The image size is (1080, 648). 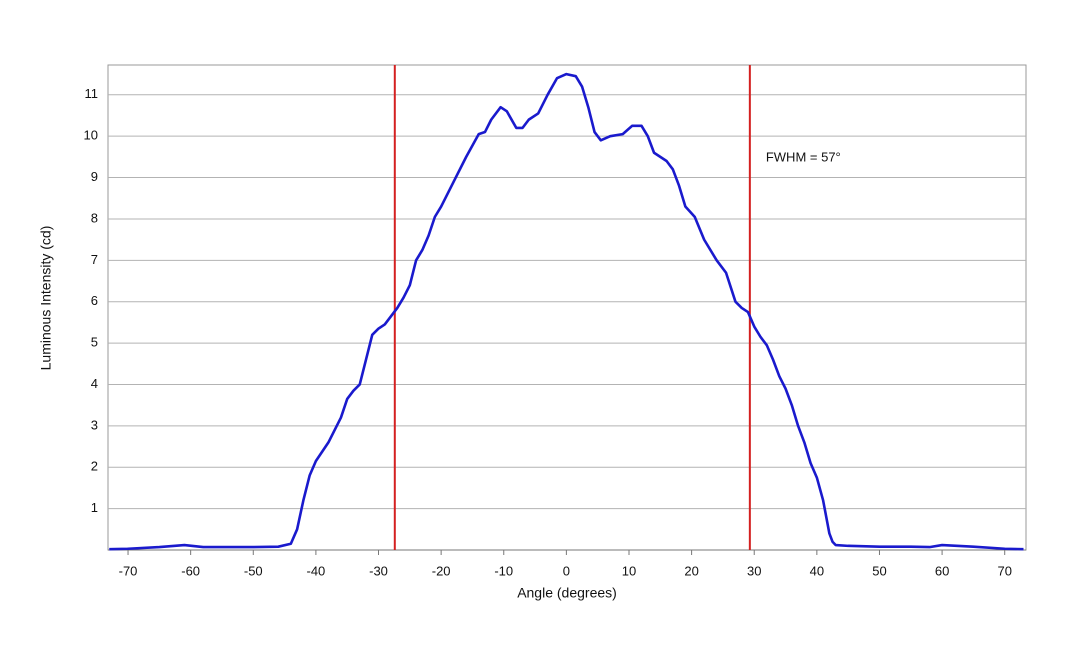 What do you see at coordinates (629, 570) in the screenshot?
I see `x-tick-label: 10` at bounding box center [629, 570].